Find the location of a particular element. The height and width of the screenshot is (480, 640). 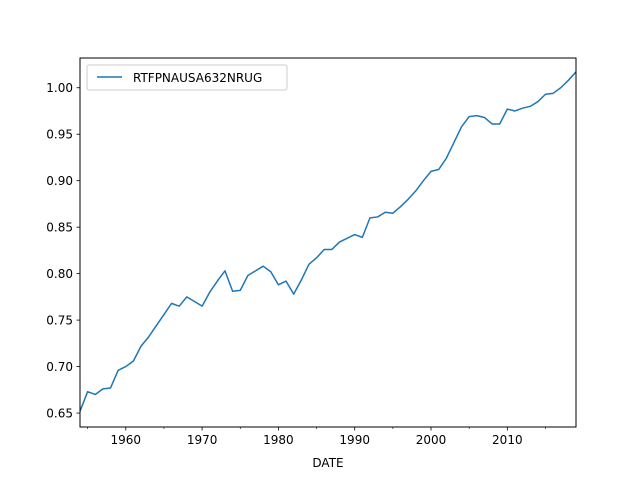

x-axis-label: DATE is located at coordinates (327, 463).